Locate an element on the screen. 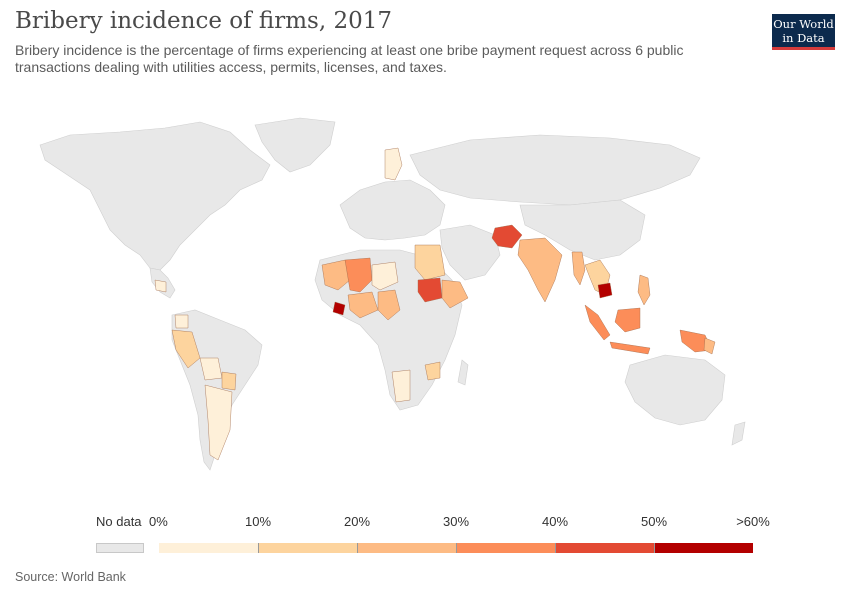 The image size is (850, 600). chart-title: Bribery incidence of firms, 2017 is located at coordinates (204, 21).